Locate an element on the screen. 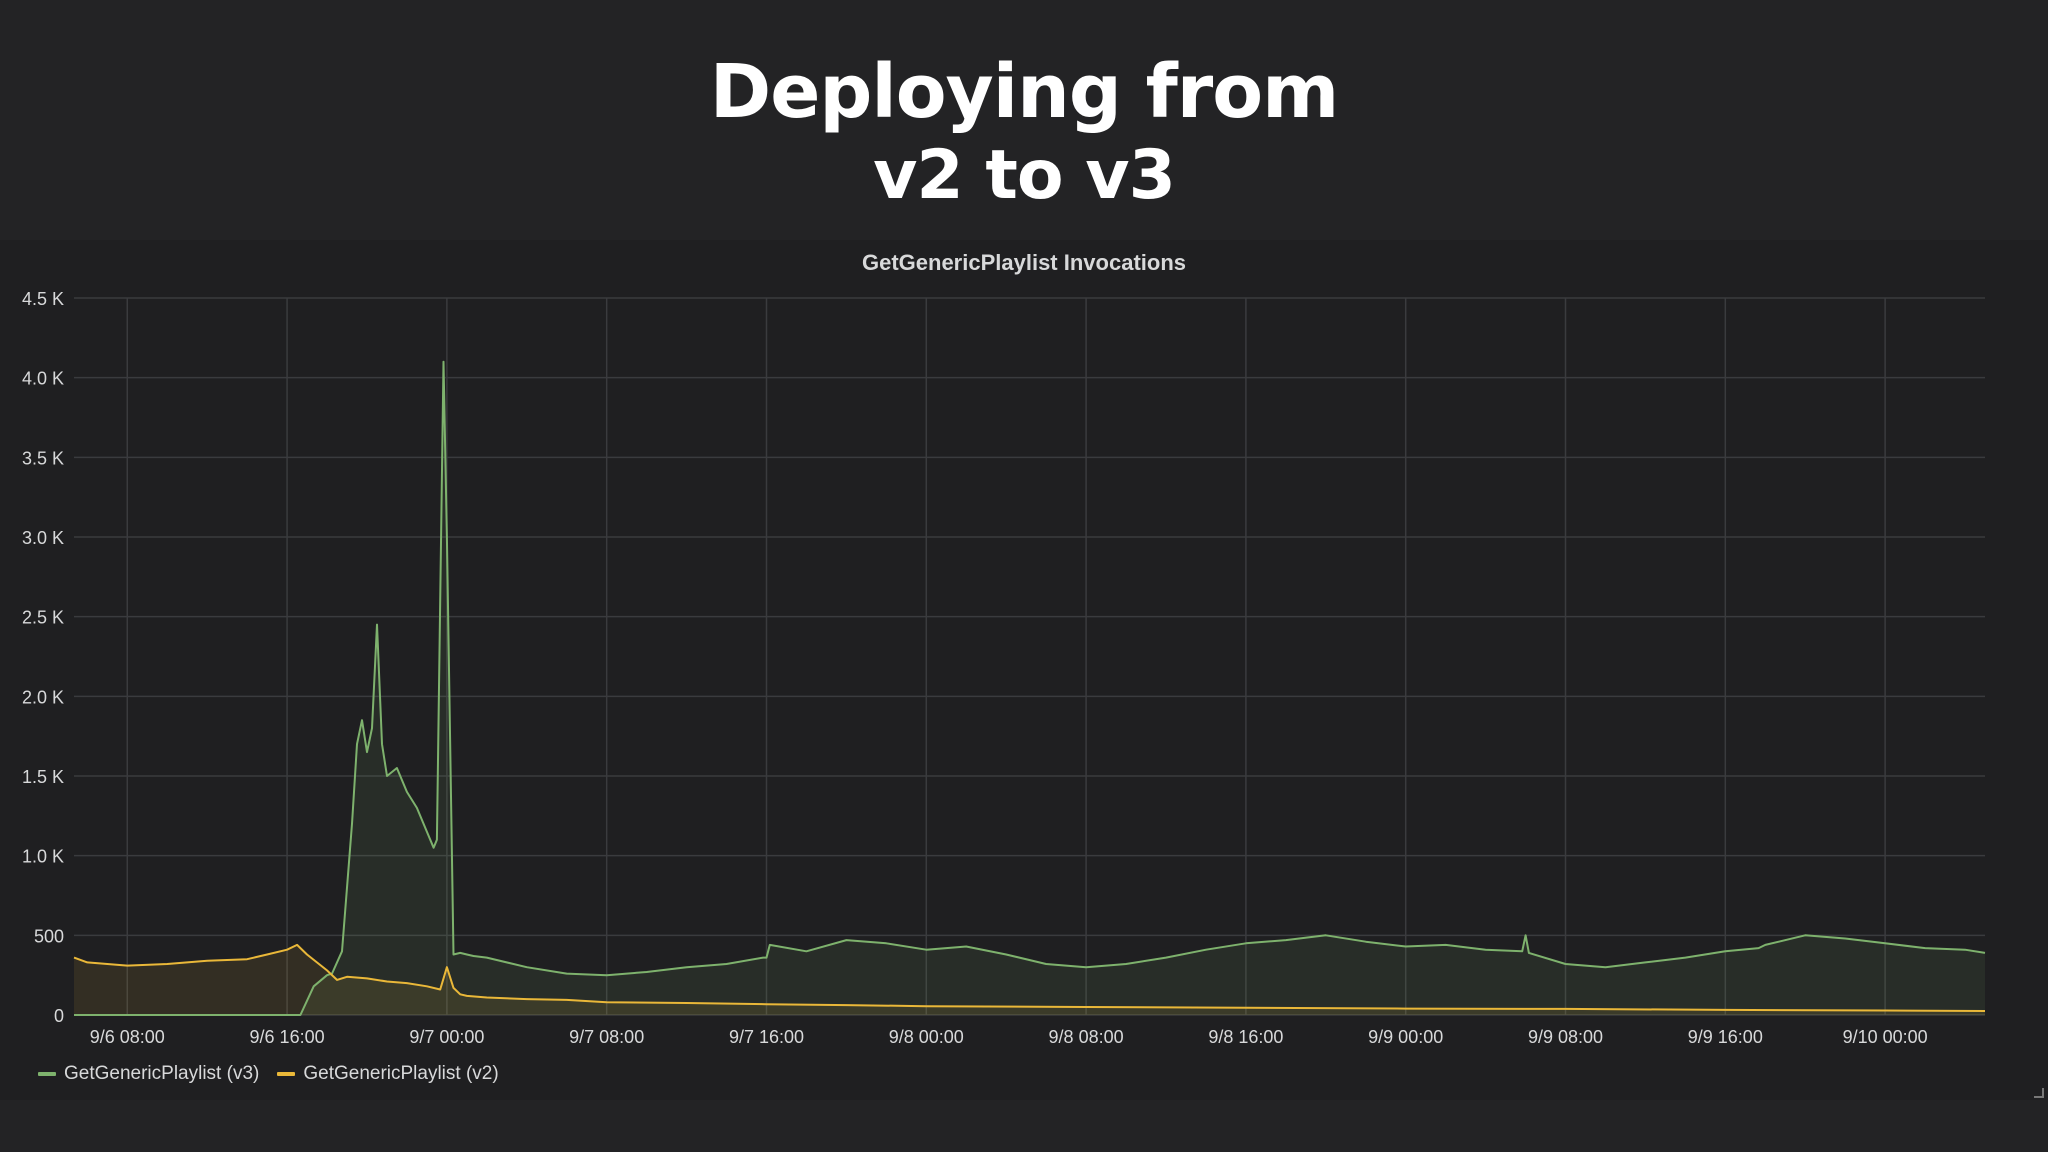 The image size is (2048, 1152). y-tick-label: 2.5 K is located at coordinates (43, 618).